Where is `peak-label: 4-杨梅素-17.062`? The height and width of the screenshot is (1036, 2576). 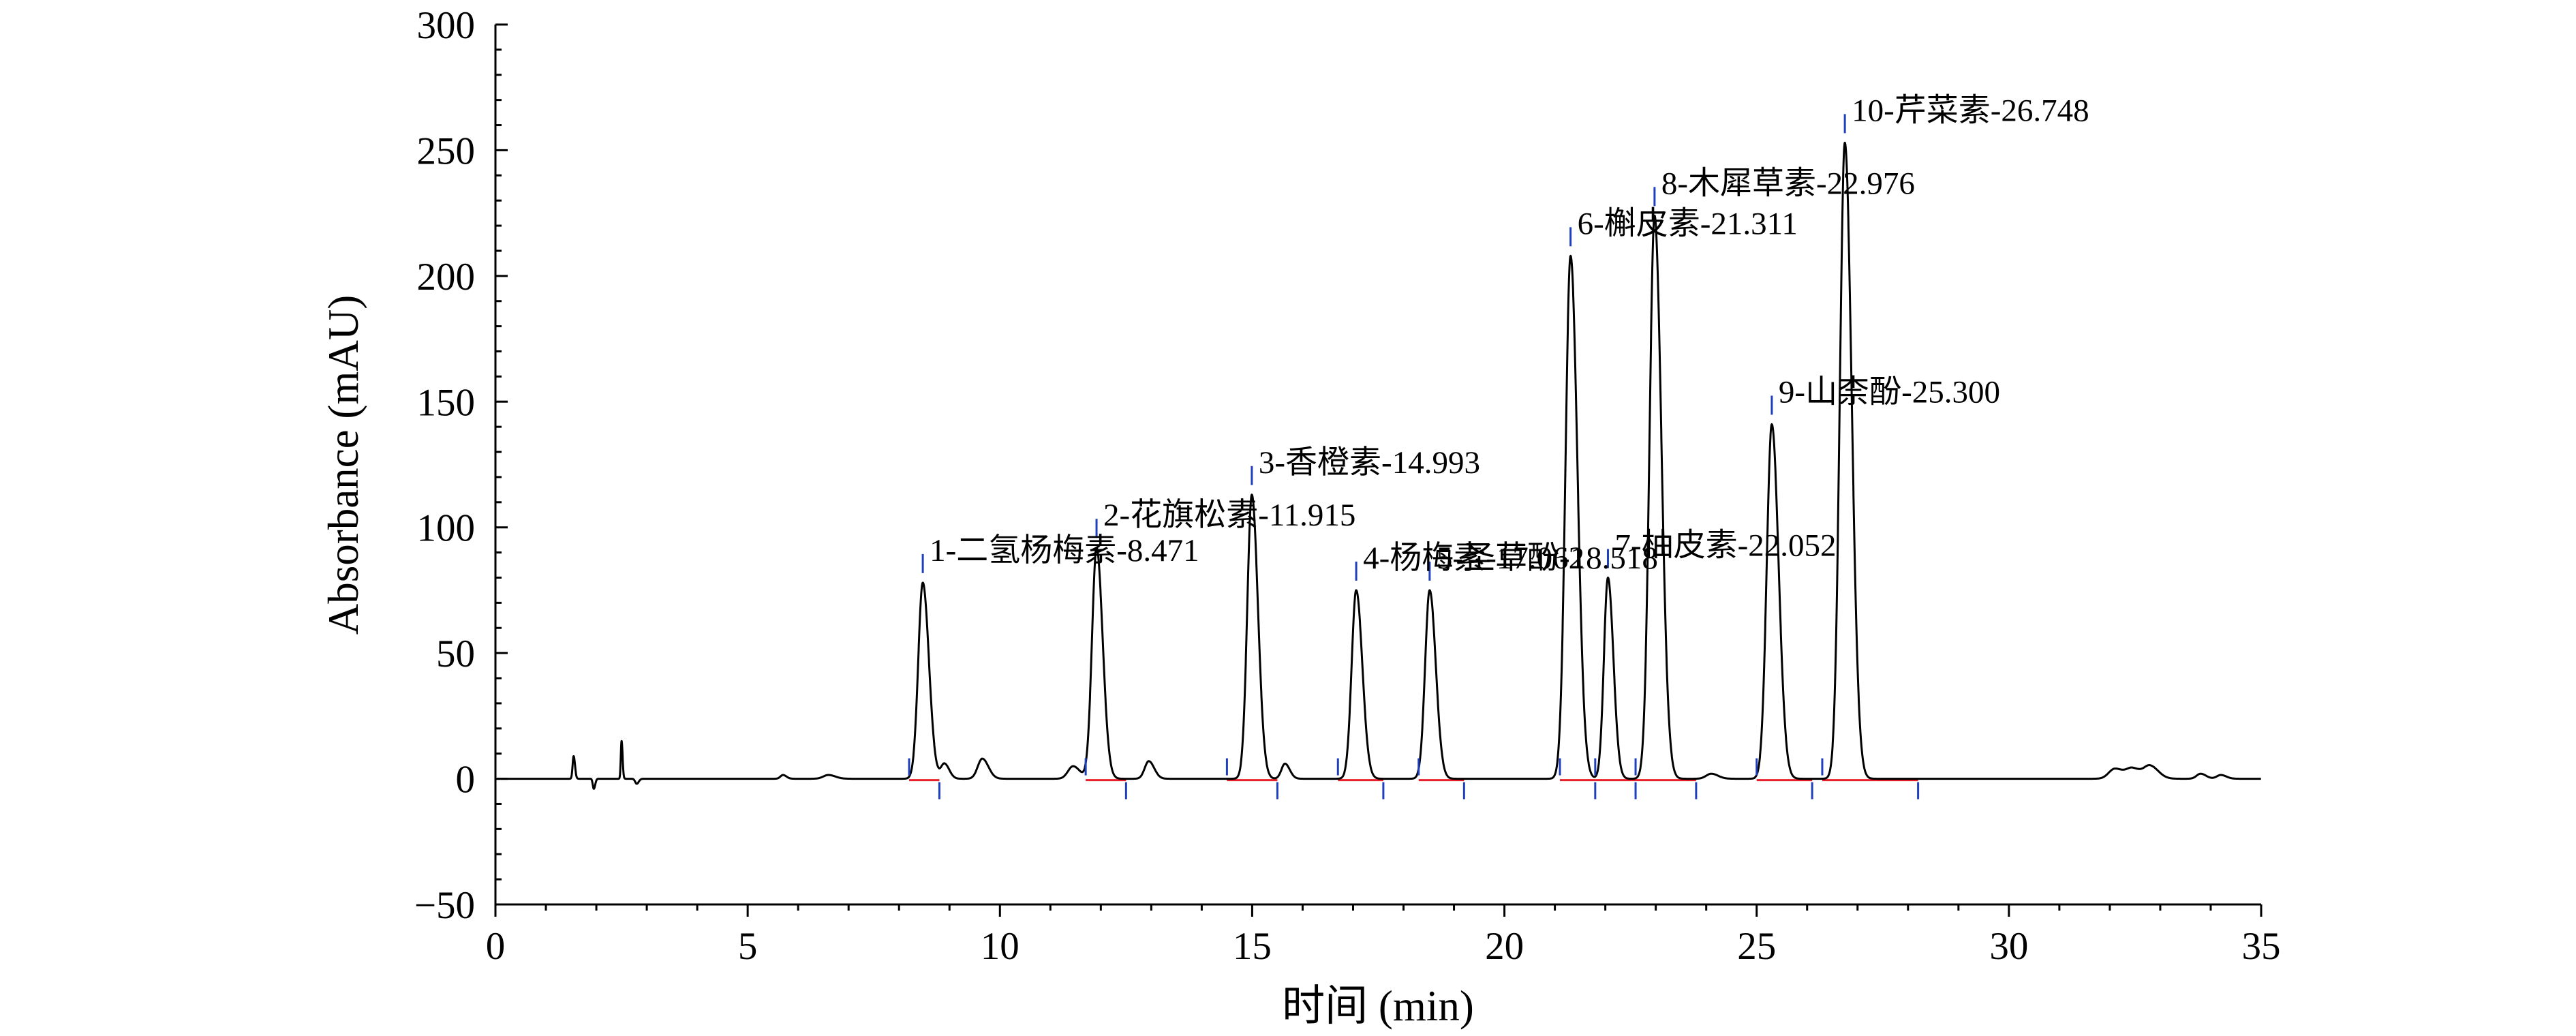 peak-label: 4-杨梅素-17.062 is located at coordinates (1474, 558).